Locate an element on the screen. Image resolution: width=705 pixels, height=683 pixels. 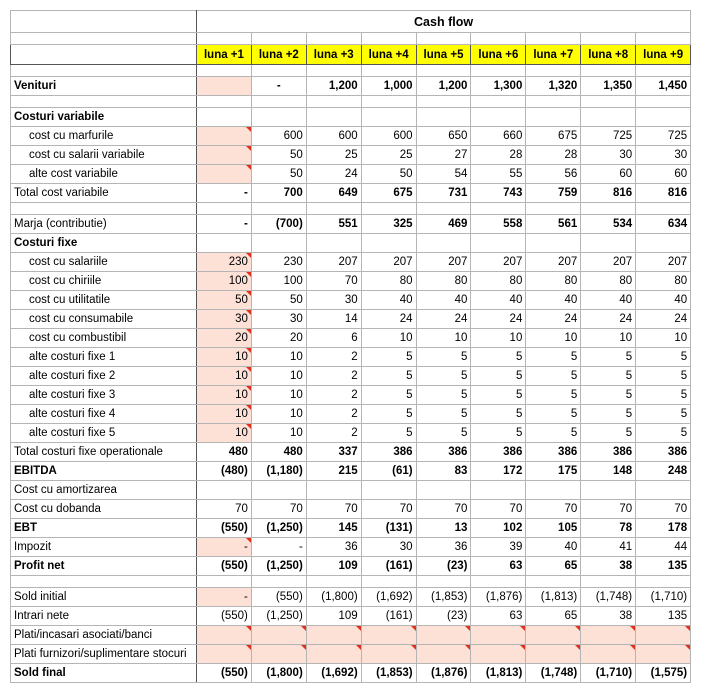
cell-value: 386 is located at coordinates (553, 452).